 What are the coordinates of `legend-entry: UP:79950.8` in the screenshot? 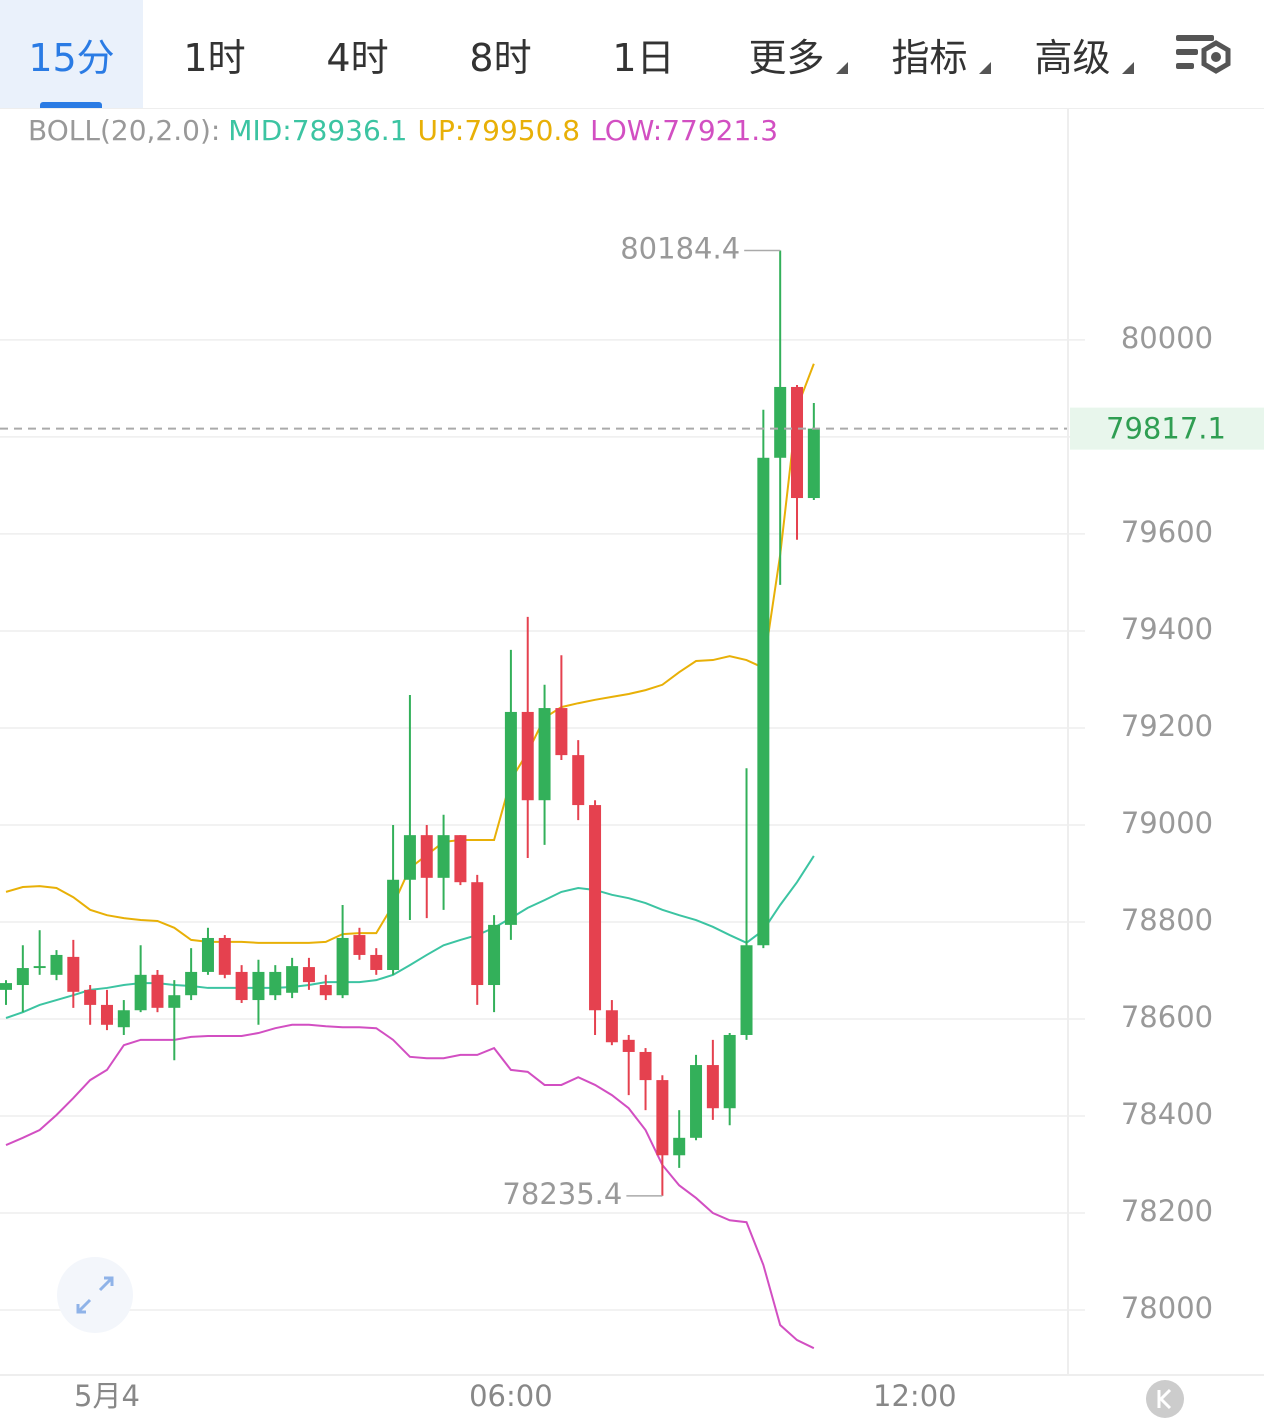 It's located at (499, 130).